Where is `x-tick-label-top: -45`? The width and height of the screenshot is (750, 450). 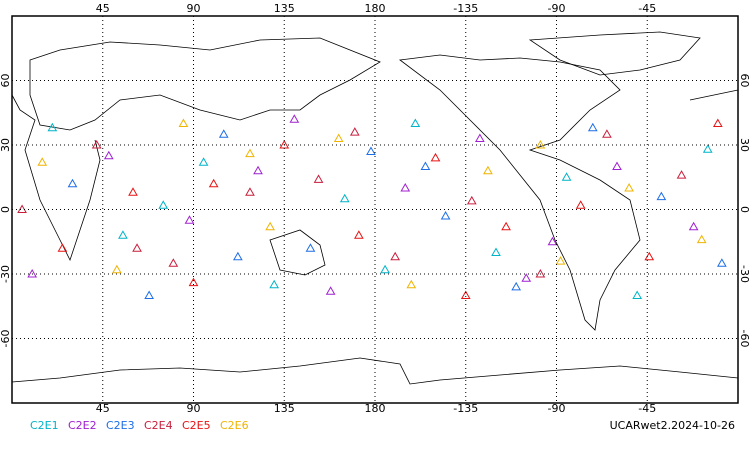
x-tick-label-top: -45 is located at coordinates (647, 8).